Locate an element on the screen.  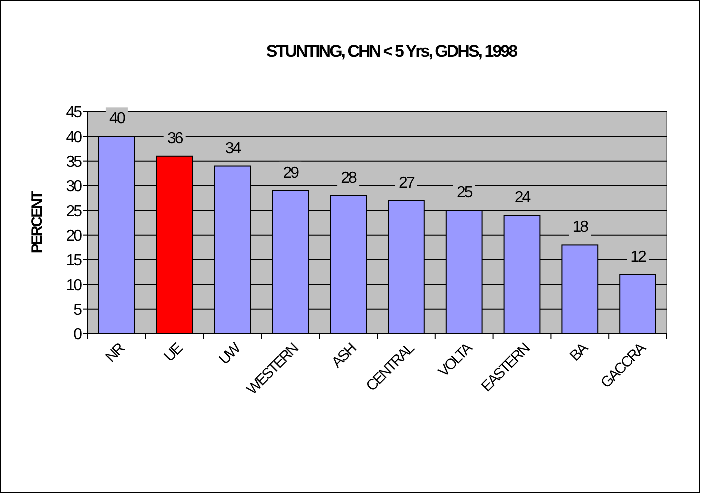
y-tick-label: 15 is located at coordinates (74, 261).